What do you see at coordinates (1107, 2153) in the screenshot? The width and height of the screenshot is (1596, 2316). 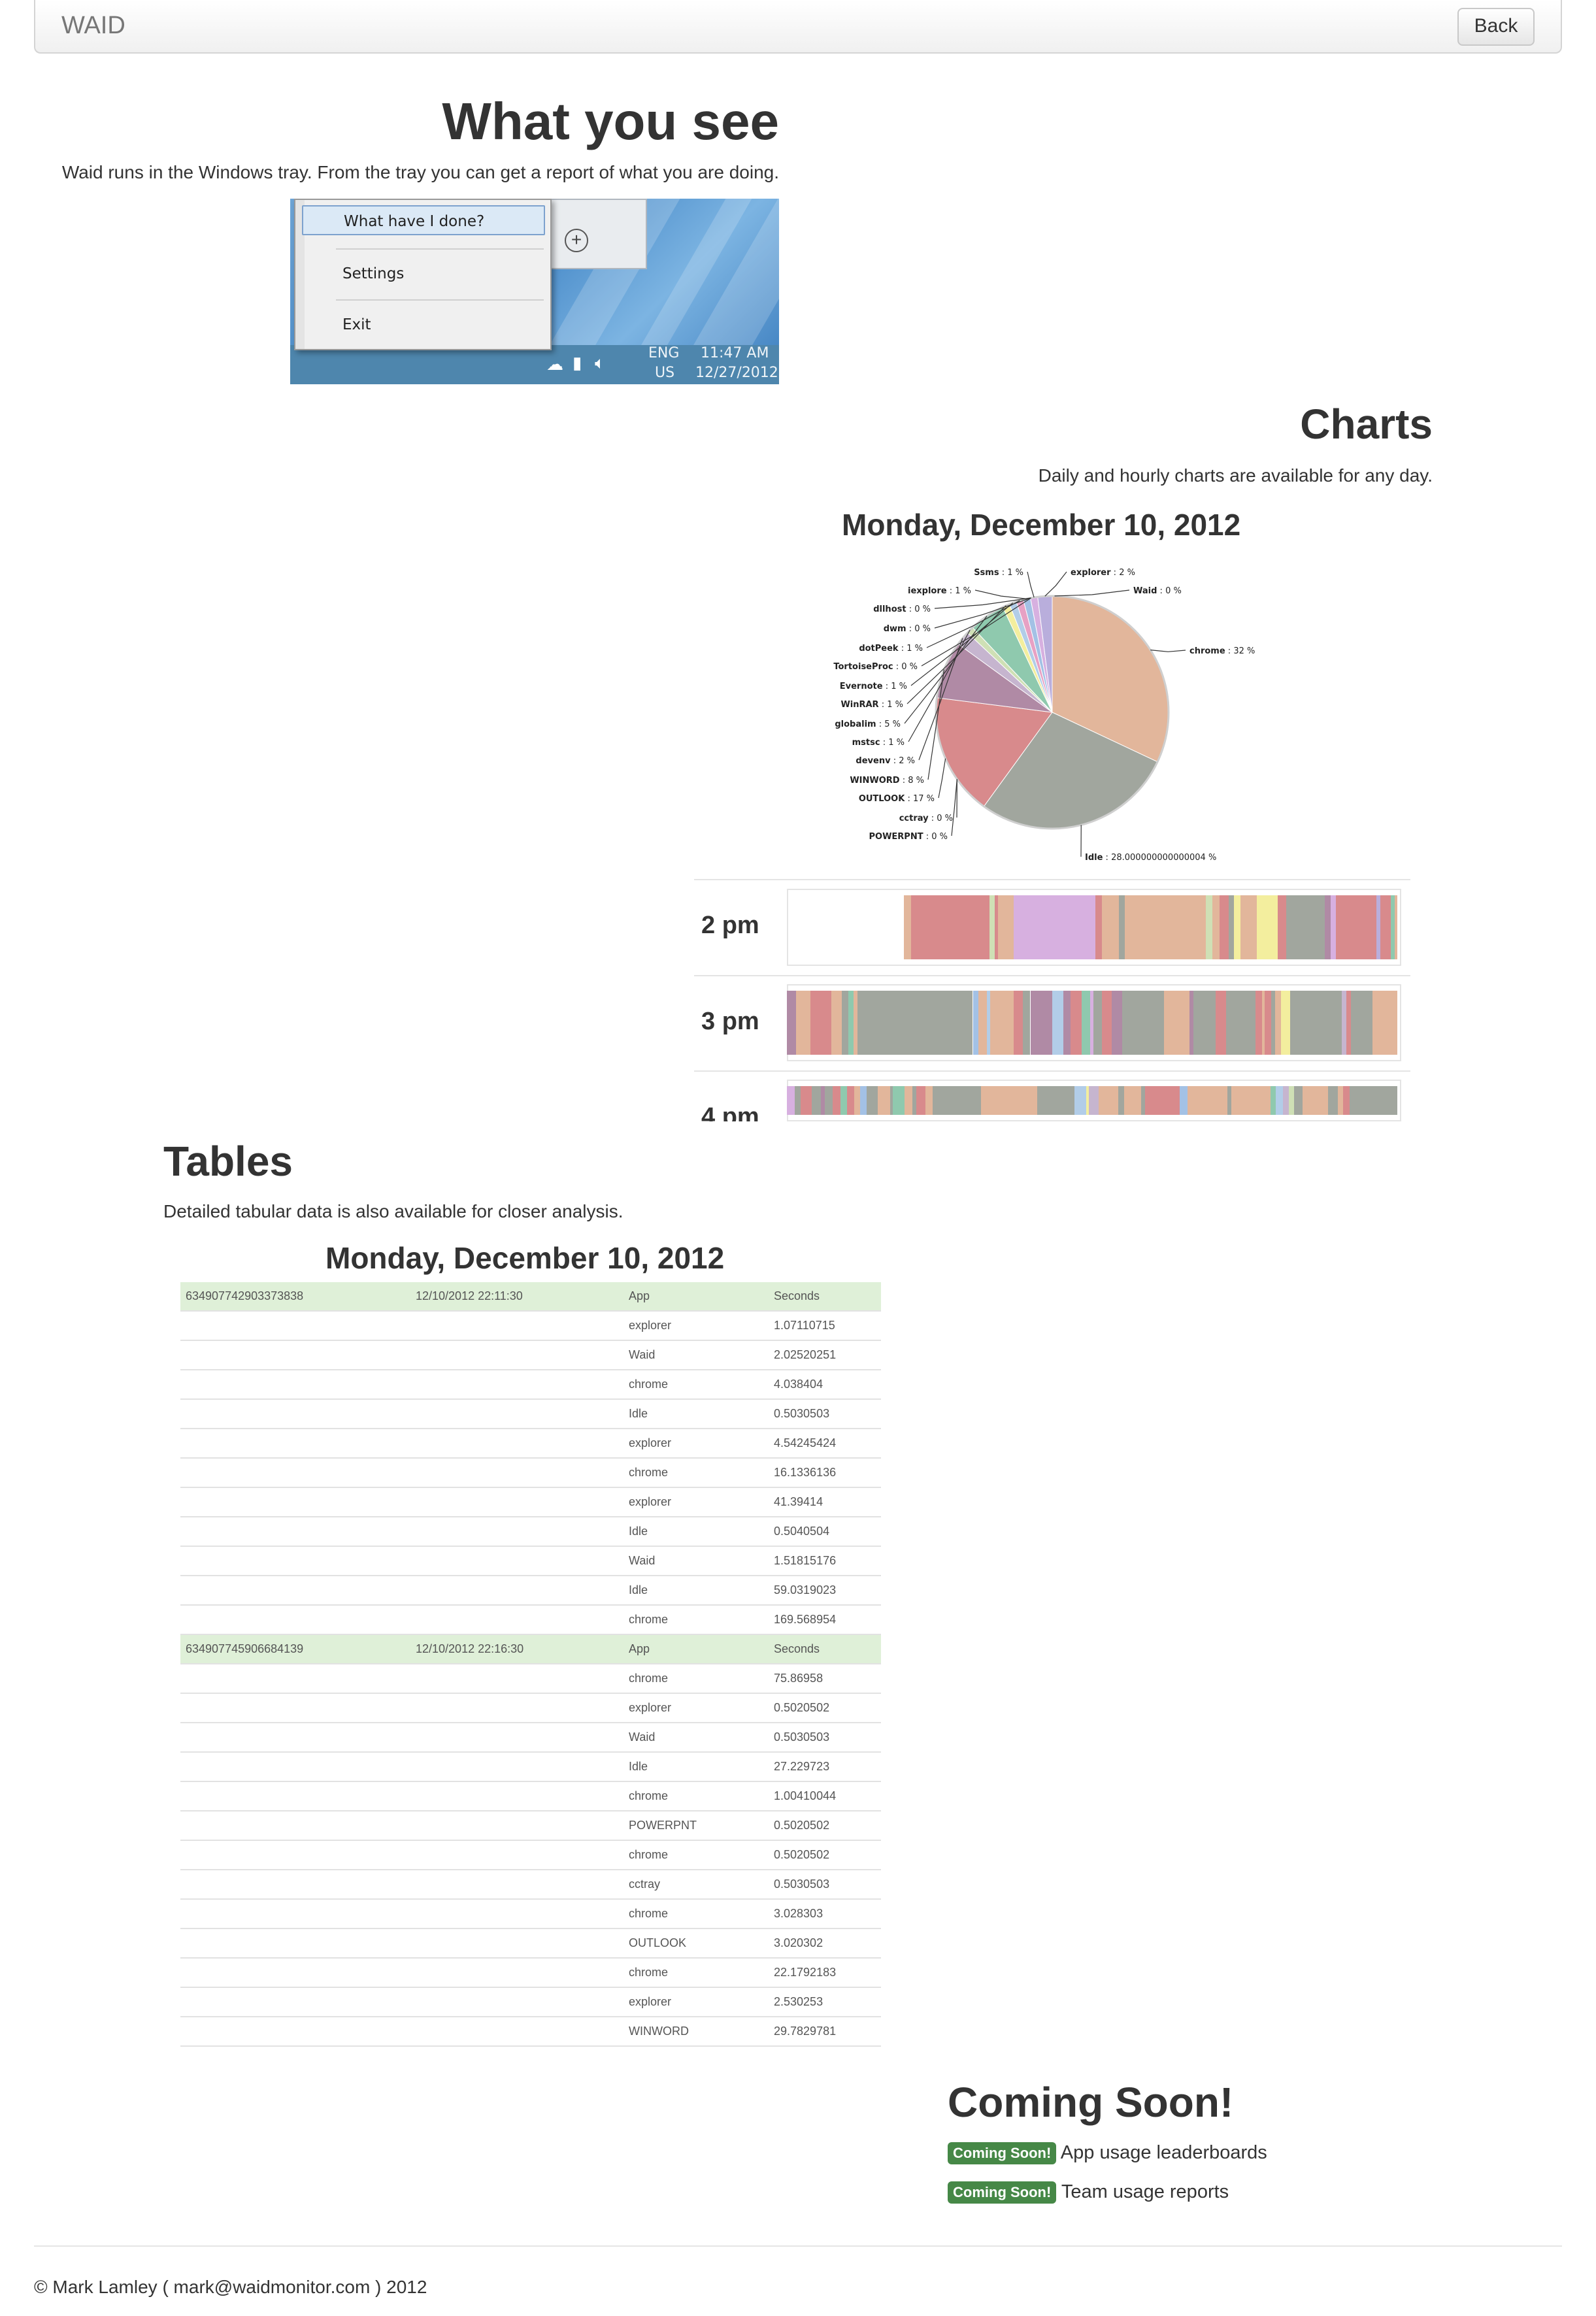 I see `coming-soon-item: Coming Soon! App usage leaderboards` at bounding box center [1107, 2153].